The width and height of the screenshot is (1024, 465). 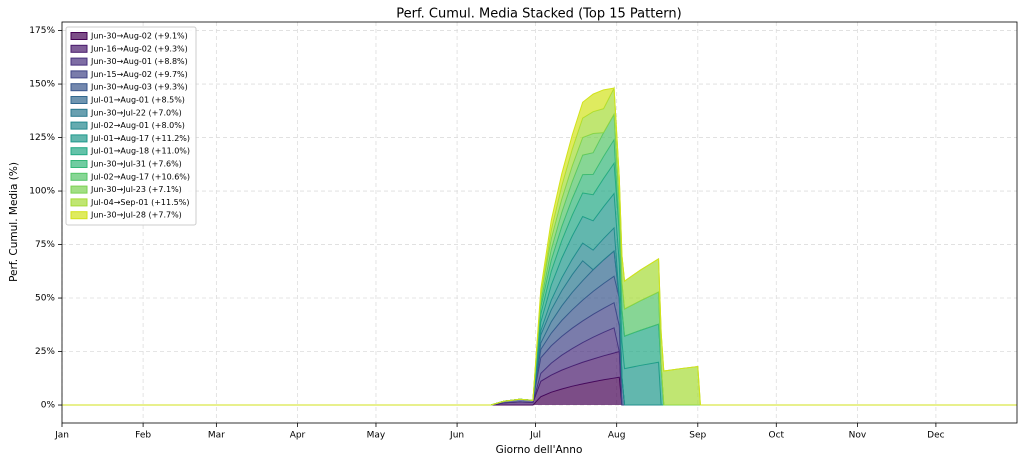 What do you see at coordinates (137, 125) in the screenshot?
I see `legend-label: Jul-02→Aug-01 (+8.0%)` at bounding box center [137, 125].